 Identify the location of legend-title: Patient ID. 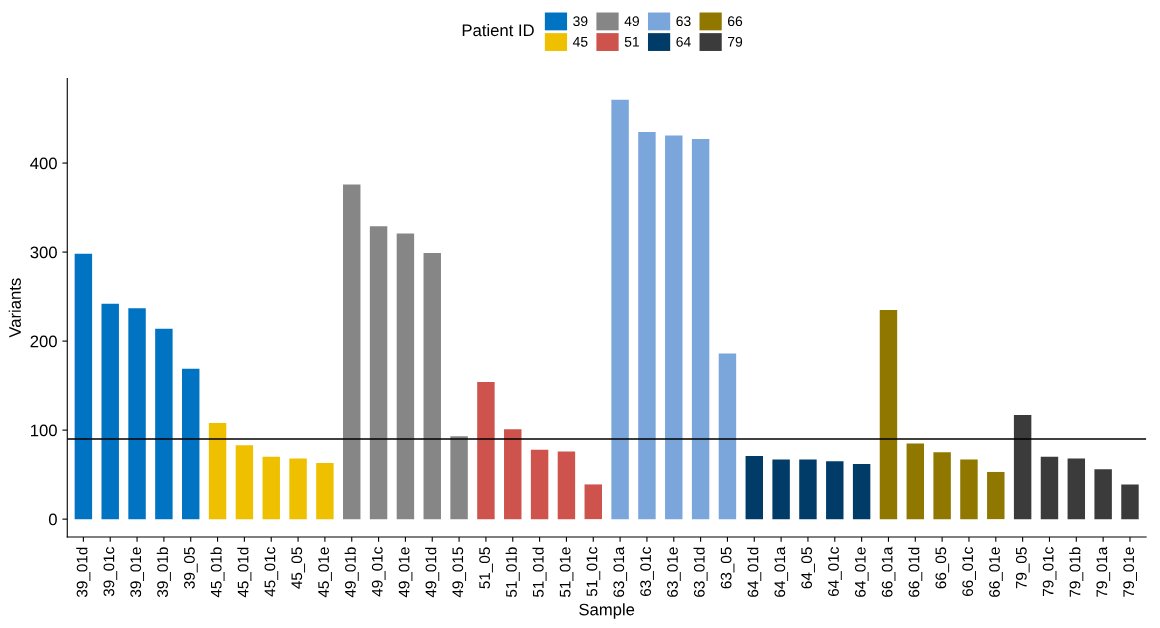
(498, 30).